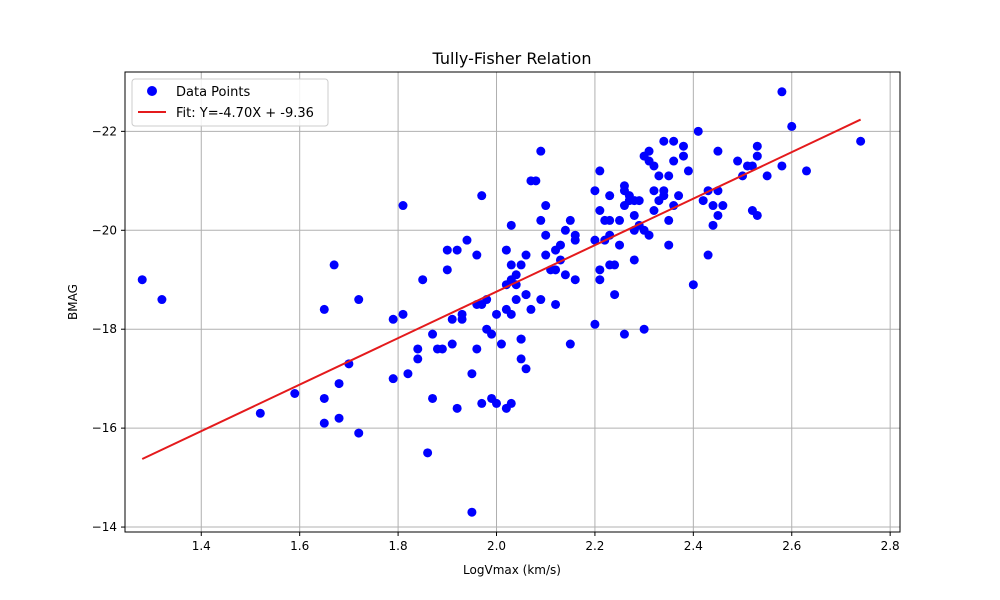  What do you see at coordinates (104, 329) in the screenshot?
I see `y-tick-label: −18` at bounding box center [104, 329].